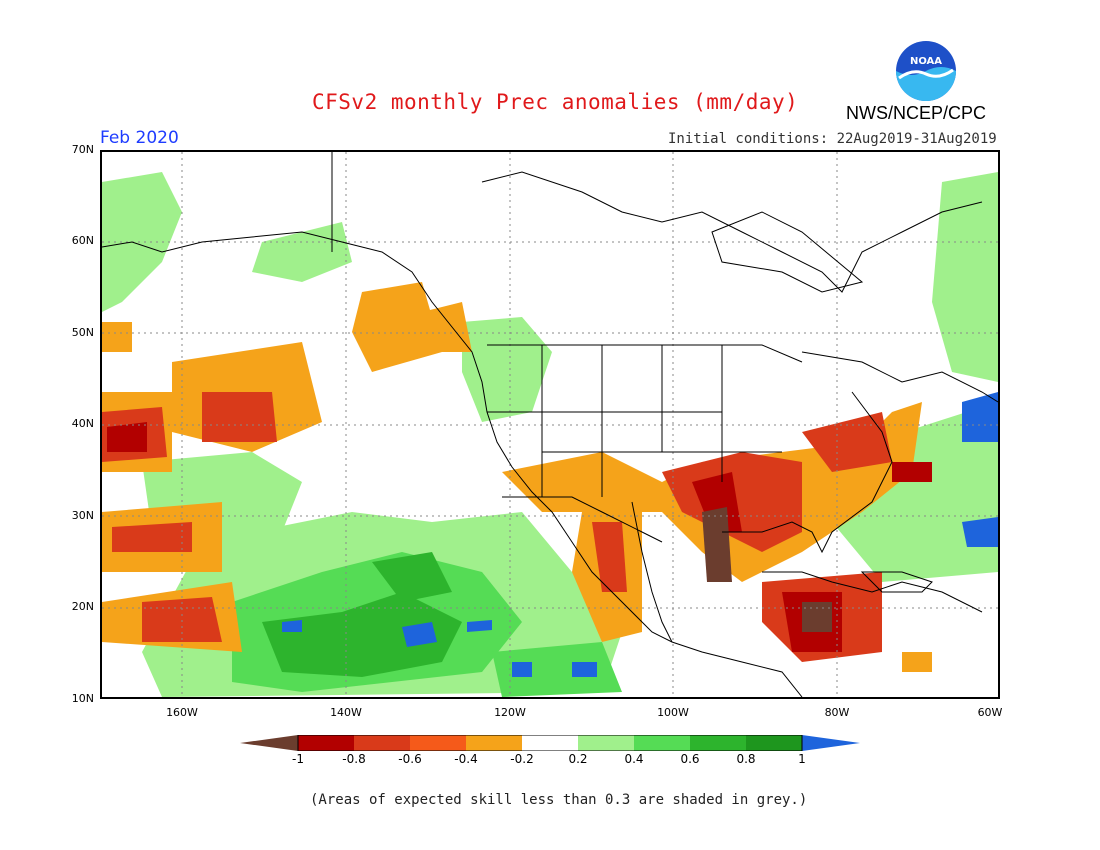 The height and width of the screenshot is (850, 1100). What do you see at coordinates (673, 712) in the screenshot?
I see `lon-label: 100W` at bounding box center [673, 712].